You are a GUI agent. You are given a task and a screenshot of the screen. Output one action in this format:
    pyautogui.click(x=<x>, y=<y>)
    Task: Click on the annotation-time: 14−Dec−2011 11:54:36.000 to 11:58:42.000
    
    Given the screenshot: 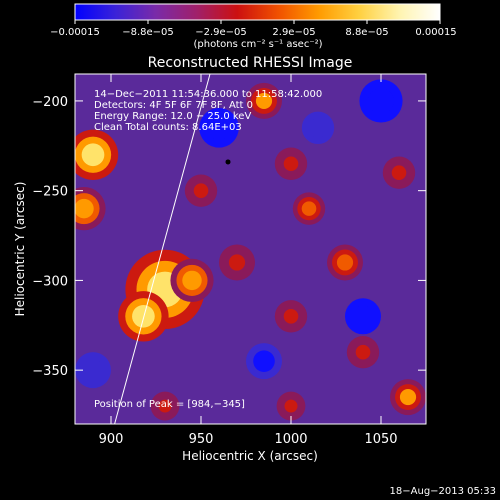 What is the action you would take?
    pyautogui.click(x=208, y=94)
    